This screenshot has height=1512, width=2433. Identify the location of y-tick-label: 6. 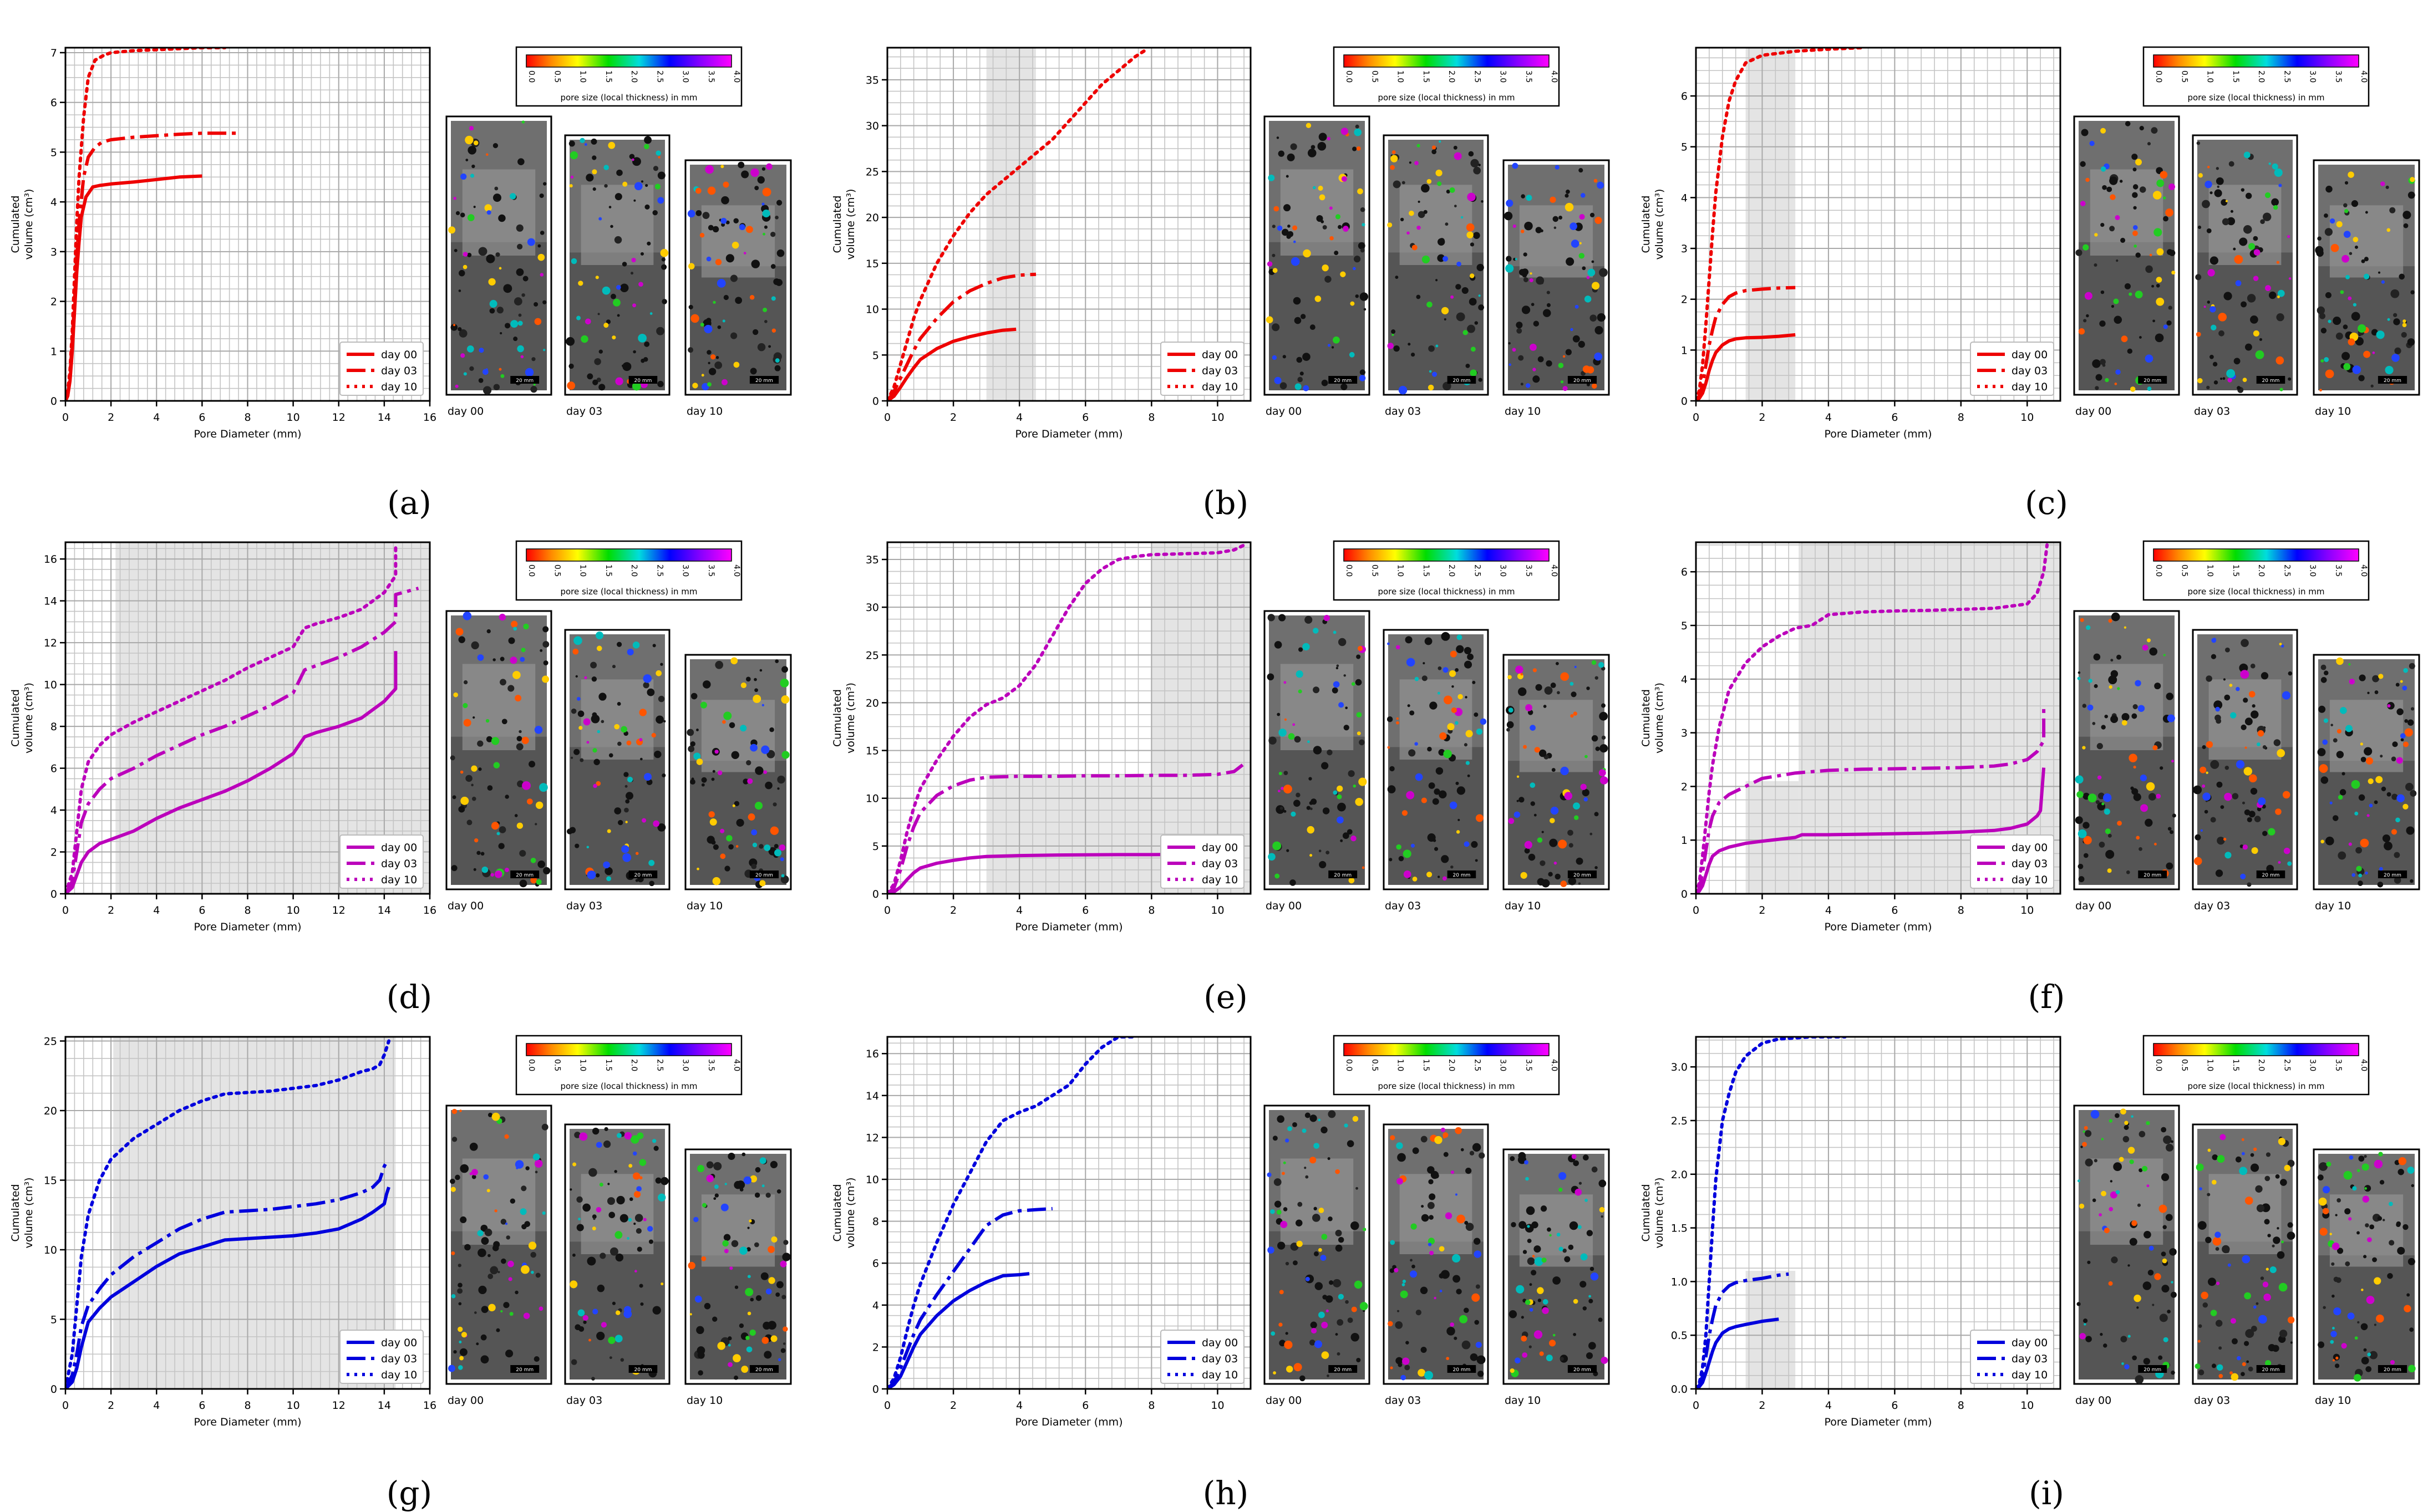
(53, 769).